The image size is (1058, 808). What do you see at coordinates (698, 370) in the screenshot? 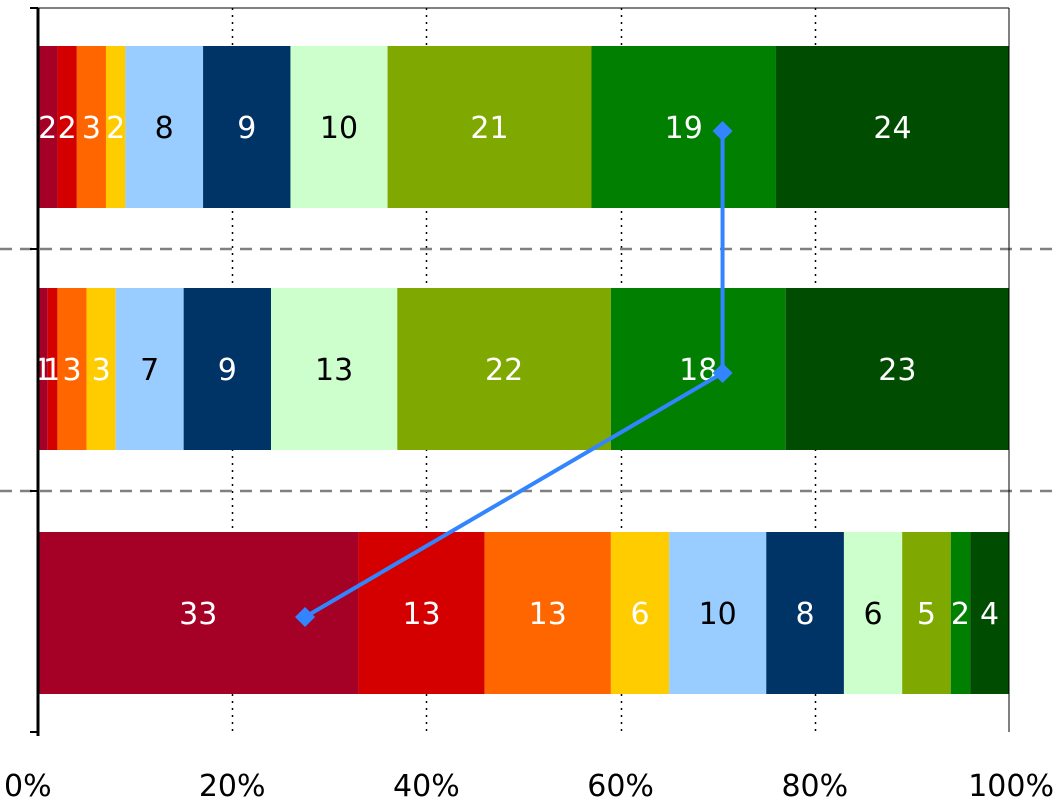
I see `data-label: 18` at bounding box center [698, 370].